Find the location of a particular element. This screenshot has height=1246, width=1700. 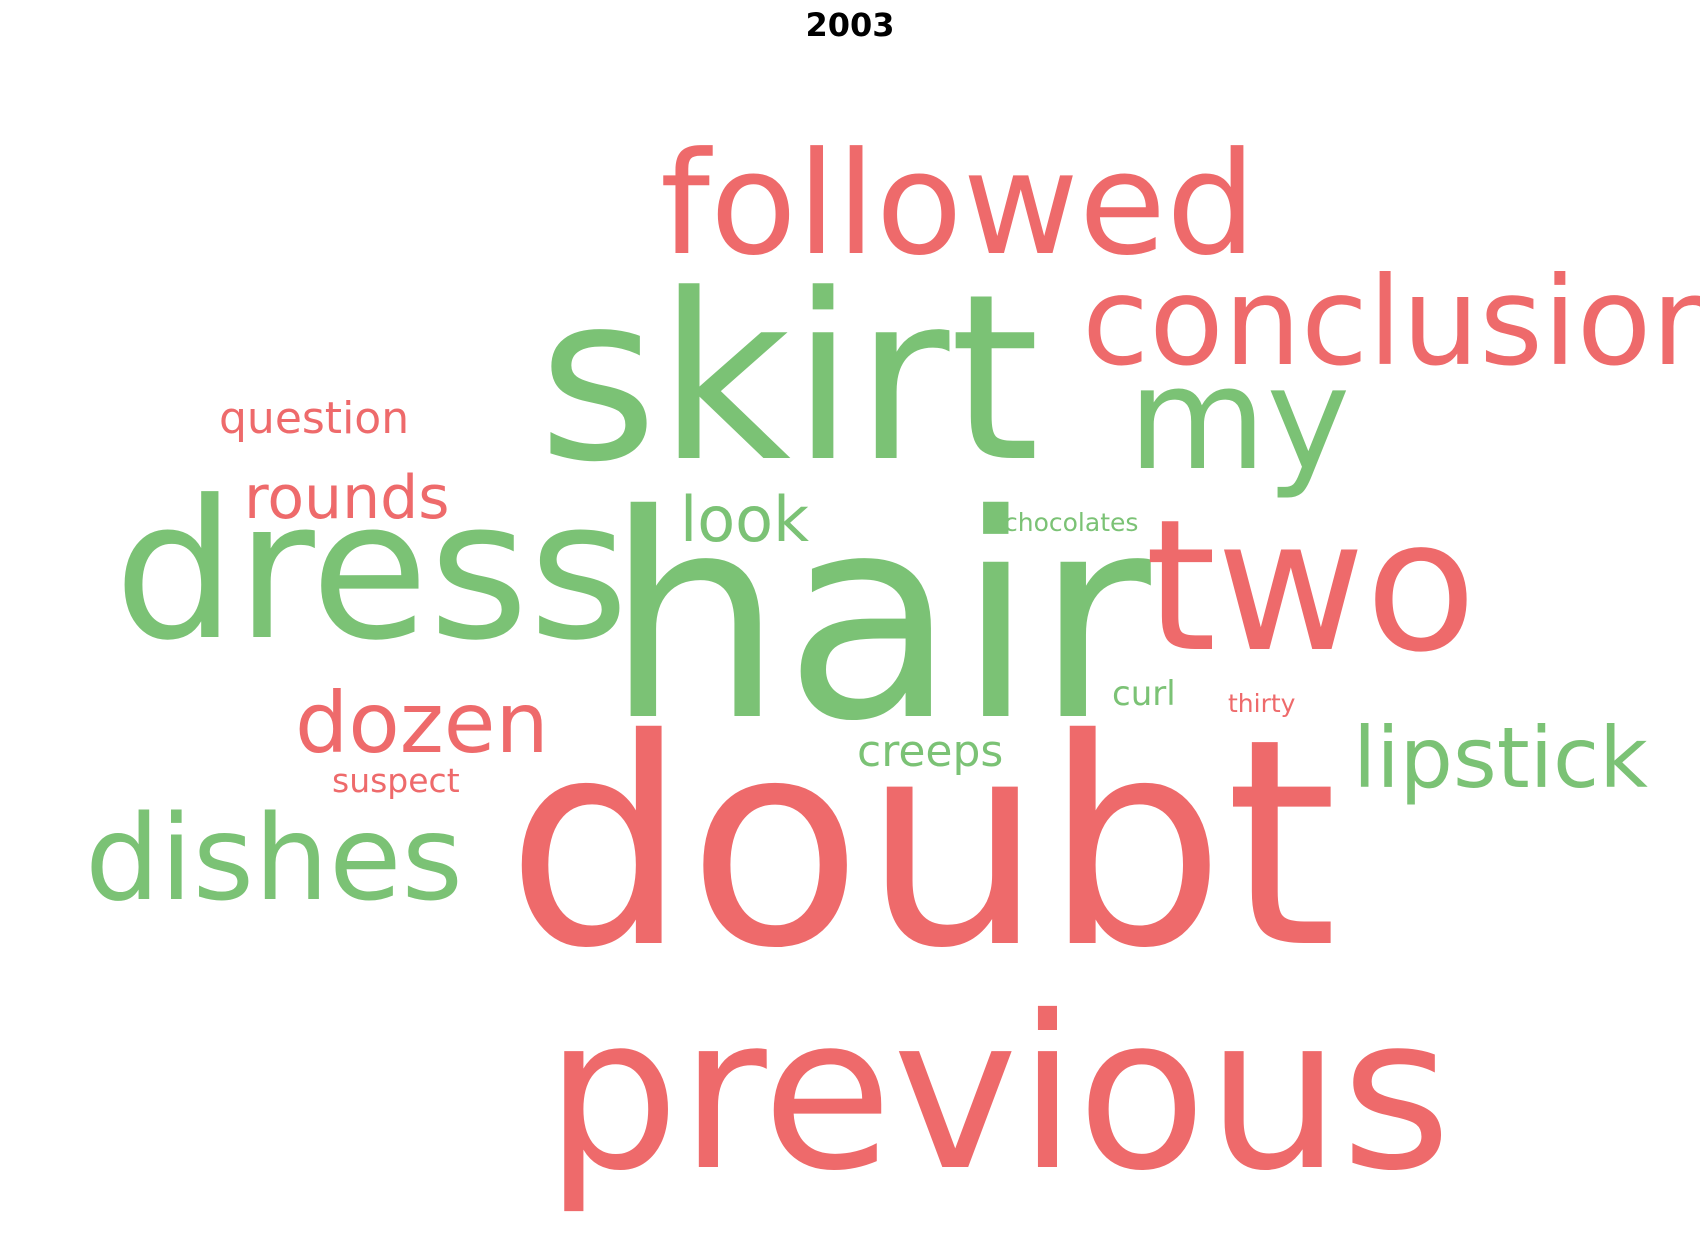

word-hair: hair is located at coordinates (879, 618).